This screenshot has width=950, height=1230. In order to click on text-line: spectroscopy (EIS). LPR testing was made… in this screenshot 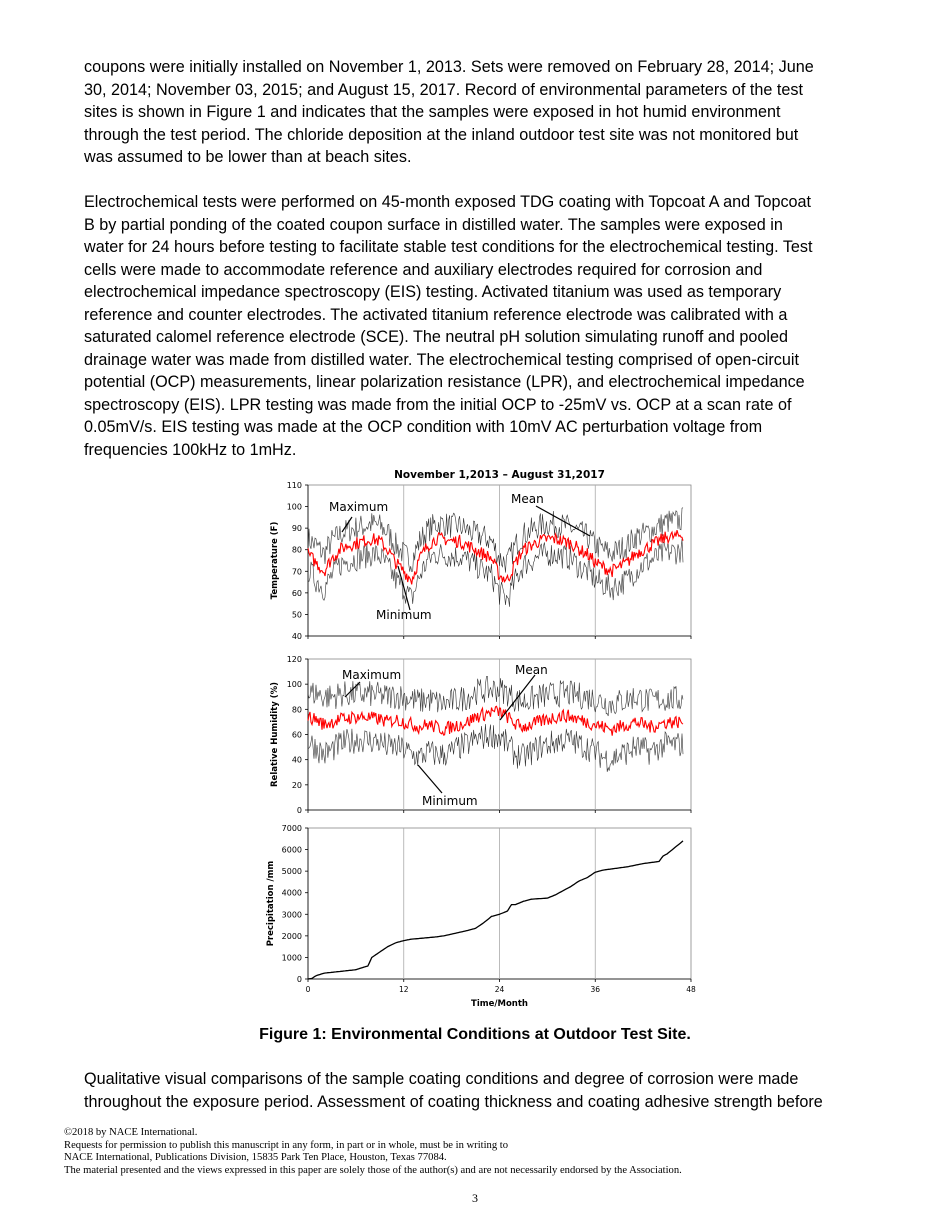, I will do `click(438, 404)`.